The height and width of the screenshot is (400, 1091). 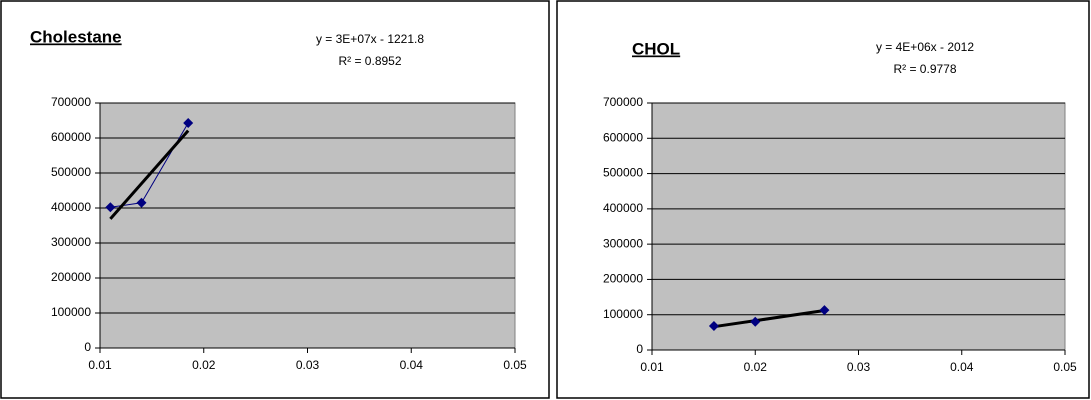 I want to click on annotation: y = 3E+07x - 1221.8, so click(x=370, y=39).